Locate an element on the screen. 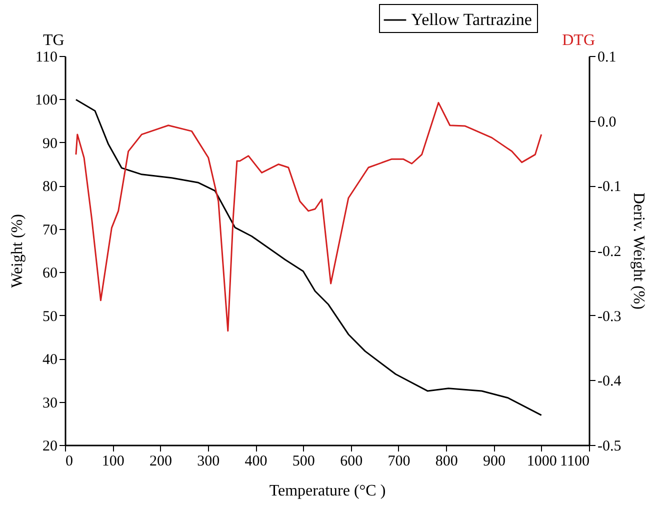 This screenshot has height=506, width=666. y-tick-label: 30 is located at coordinates (50, 403).